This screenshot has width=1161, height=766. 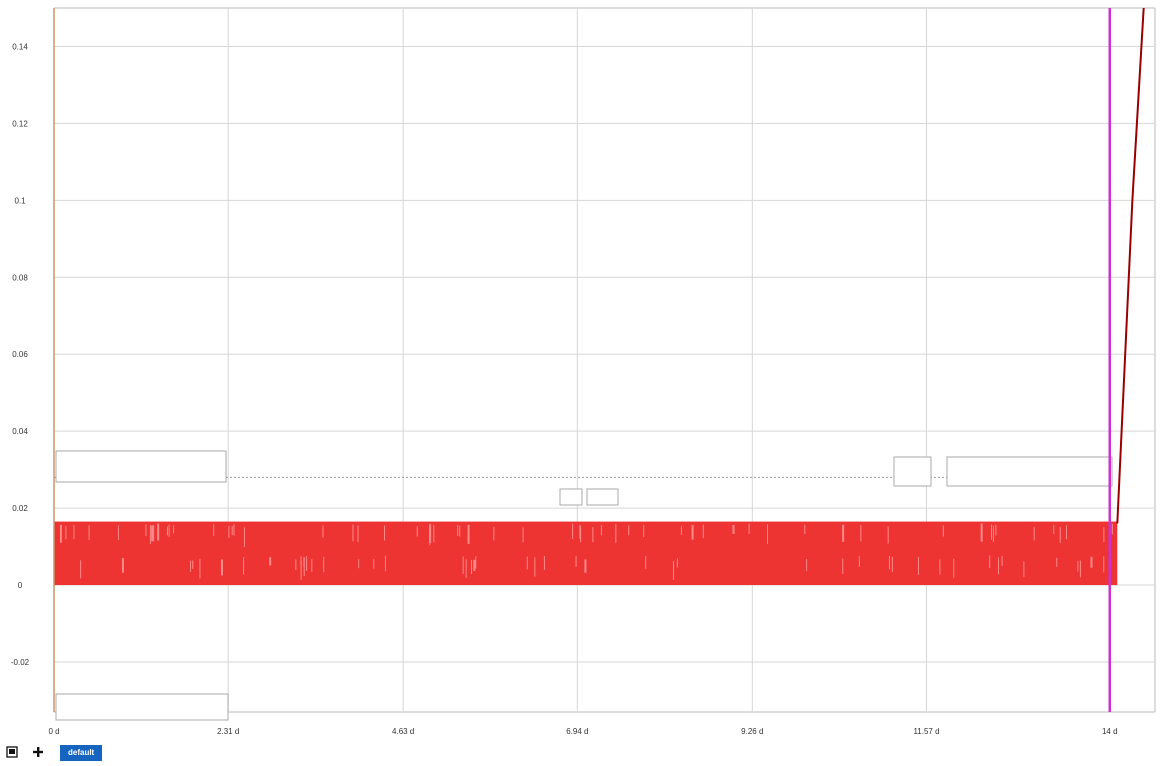 What do you see at coordinates (577, 731) in the screenshot?
I see `x-tick-label: 6.94 d` at bounding box center [577, 731].